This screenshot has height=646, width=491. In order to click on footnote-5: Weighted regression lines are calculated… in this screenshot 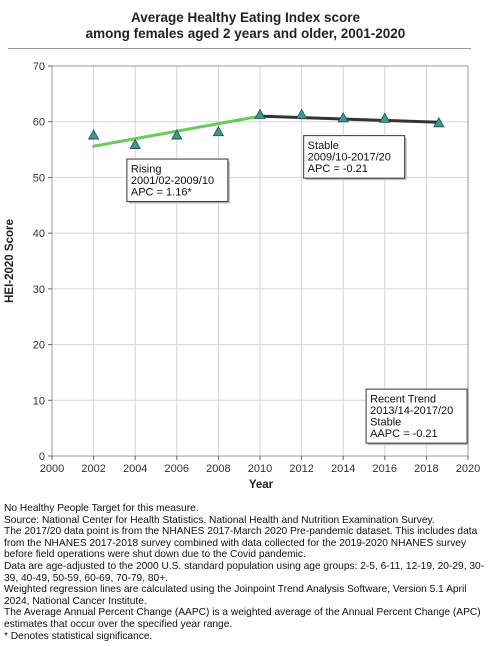, I will do `click(235, 595)`.